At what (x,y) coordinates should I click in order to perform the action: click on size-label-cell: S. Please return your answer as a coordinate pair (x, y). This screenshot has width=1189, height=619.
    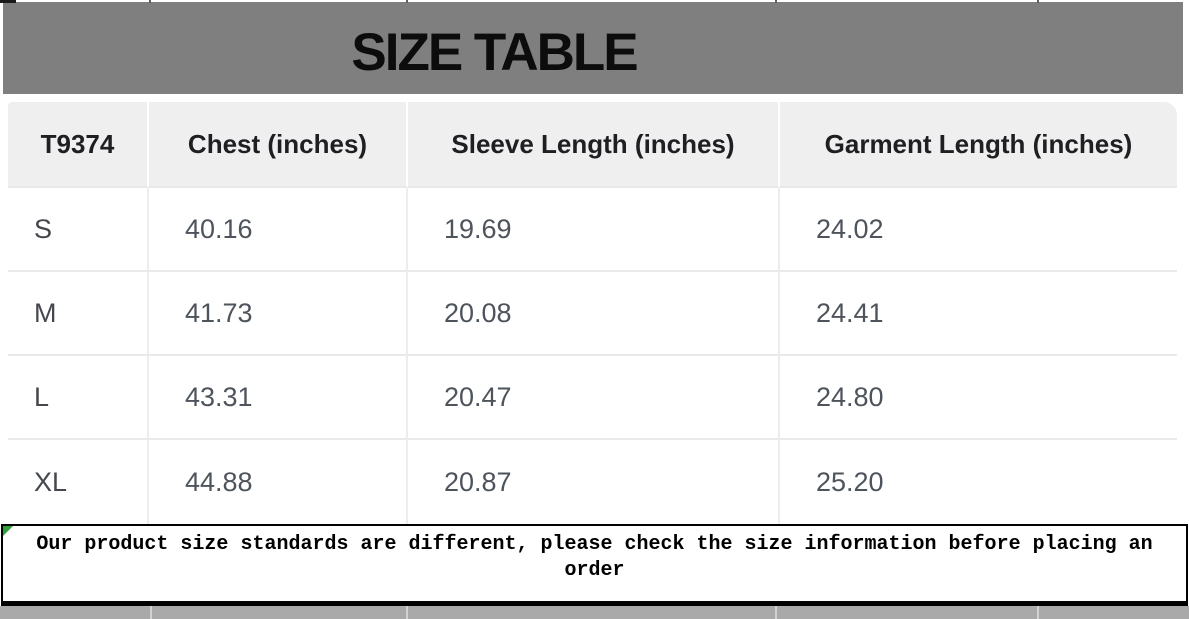
    Looking at the image, I should click on (78, 230).